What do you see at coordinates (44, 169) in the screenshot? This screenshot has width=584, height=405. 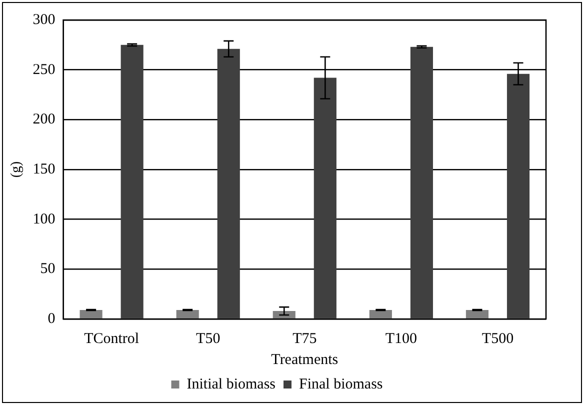 I see `y-tick-label: 150` at bounding box center [44, 169].